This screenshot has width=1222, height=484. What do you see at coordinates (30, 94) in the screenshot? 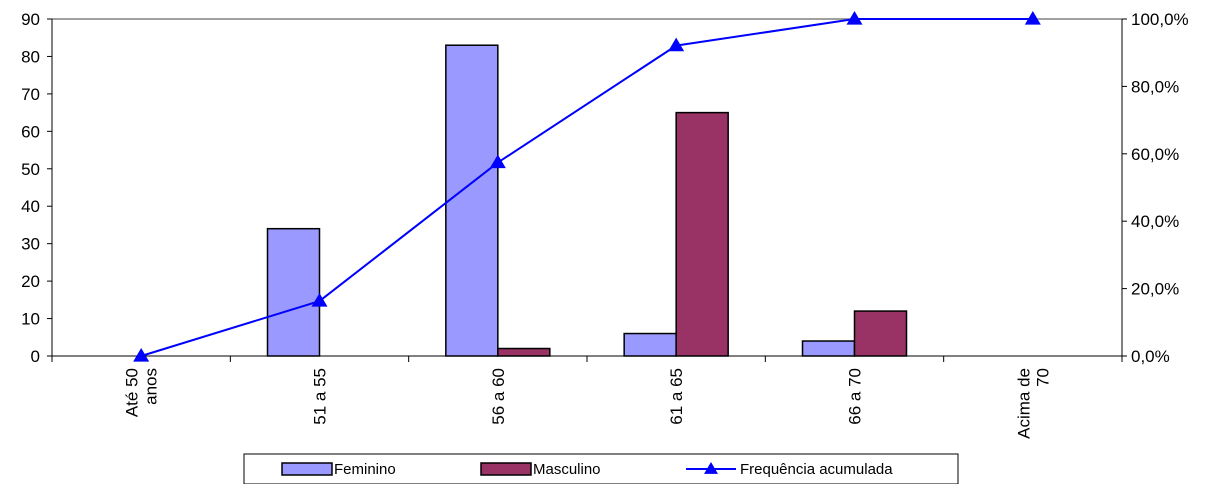
I see `y-left-tick-label: 70` at bounding box center [30, 94].